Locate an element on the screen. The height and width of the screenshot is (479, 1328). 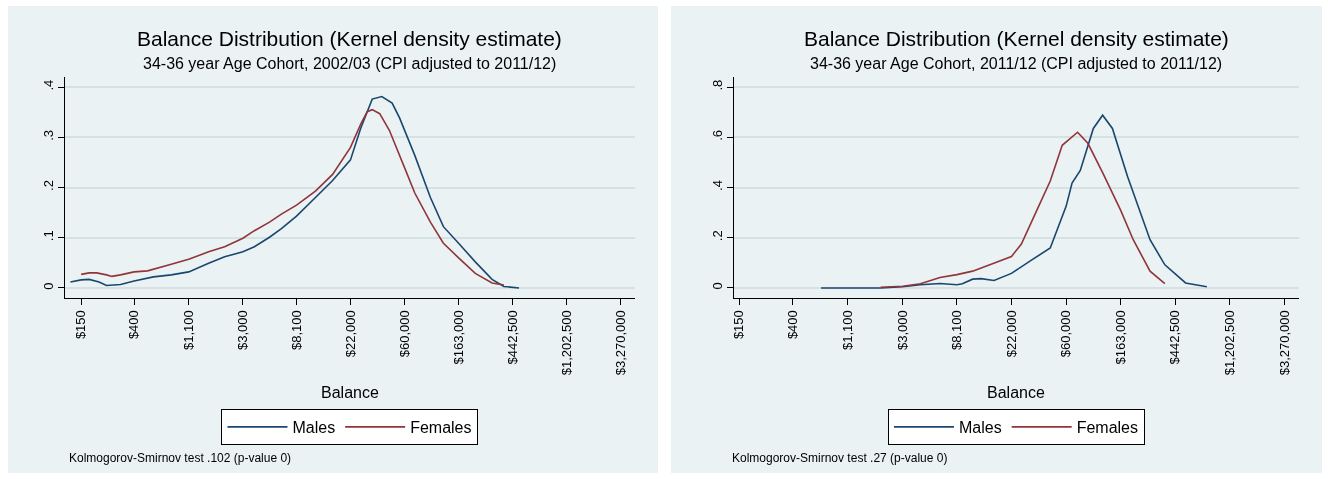
y-tick-label: .6 is located at coordinates (717, 135).